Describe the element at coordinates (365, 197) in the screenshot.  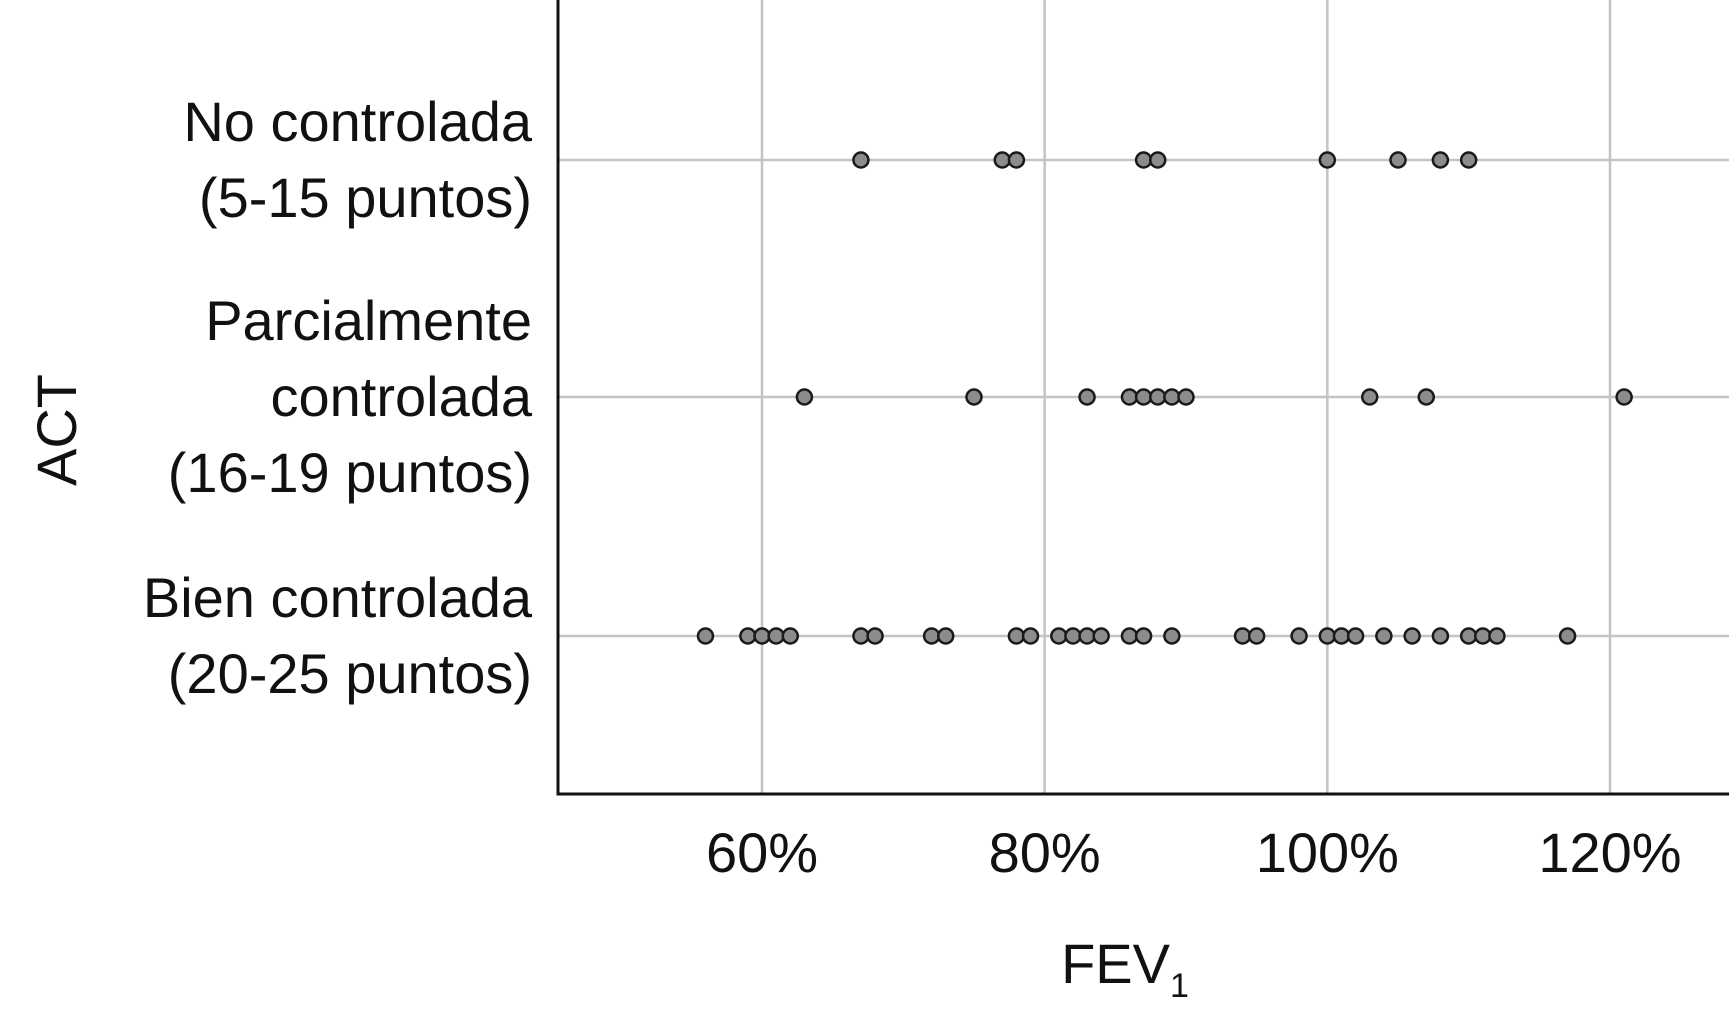
I see `category-label-line: (5-15 puntos)` at that location.